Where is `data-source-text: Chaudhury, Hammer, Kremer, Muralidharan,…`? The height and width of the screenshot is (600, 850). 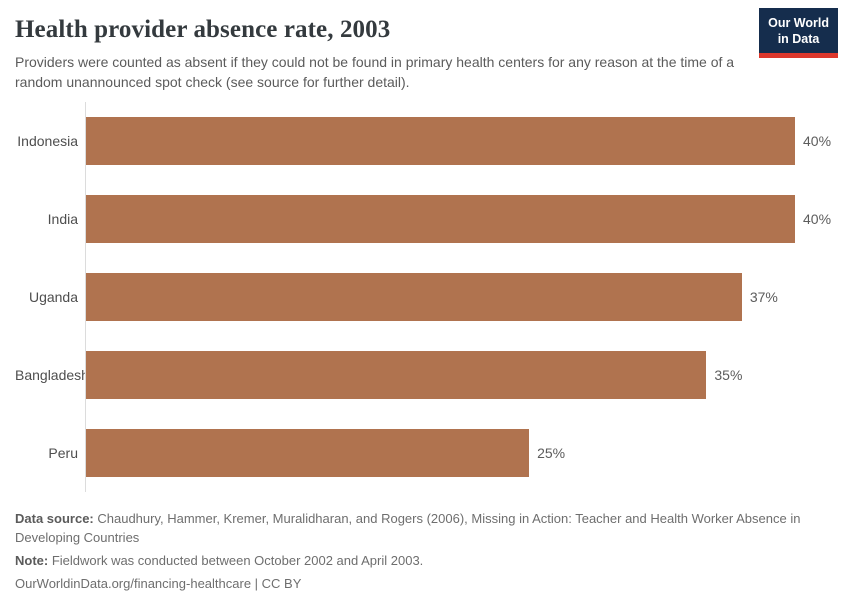
data-source-text: Chaudhury, Hammer, Kremer, Muralidharan,… is located at coordinates (408, 527).